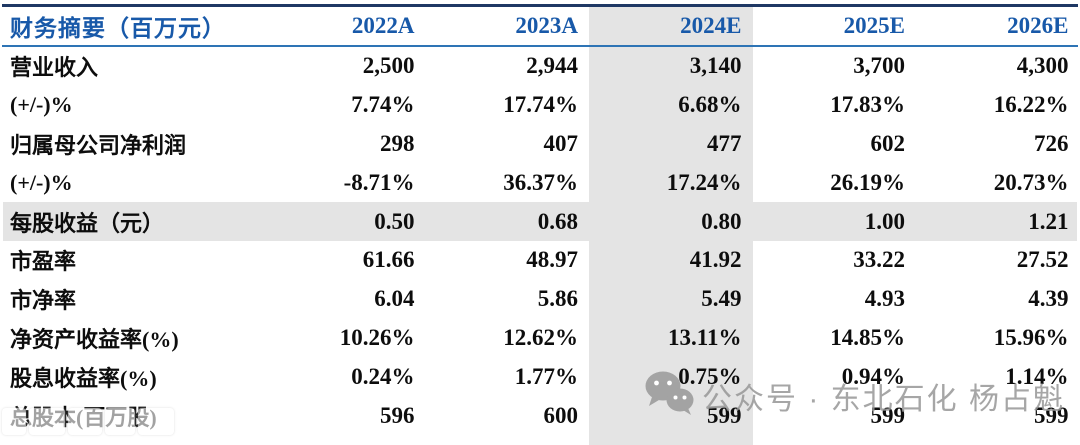 This screenshot has width=1080, height=445. I want to click on value-cell: 15.96%, so click(1031, 337).